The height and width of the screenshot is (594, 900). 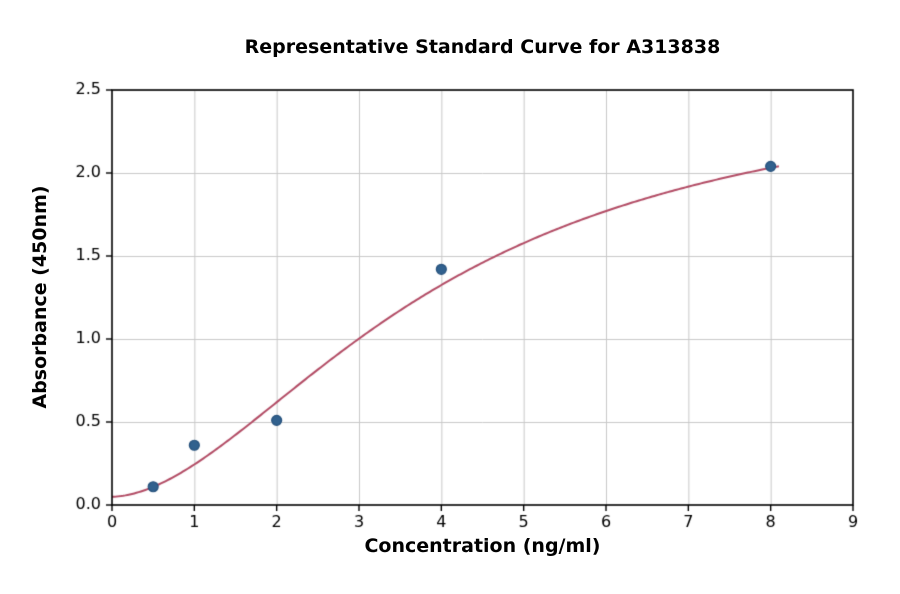 I want to click on y-axis-label: Absorbance (450nm), so click(x=40, y=297).